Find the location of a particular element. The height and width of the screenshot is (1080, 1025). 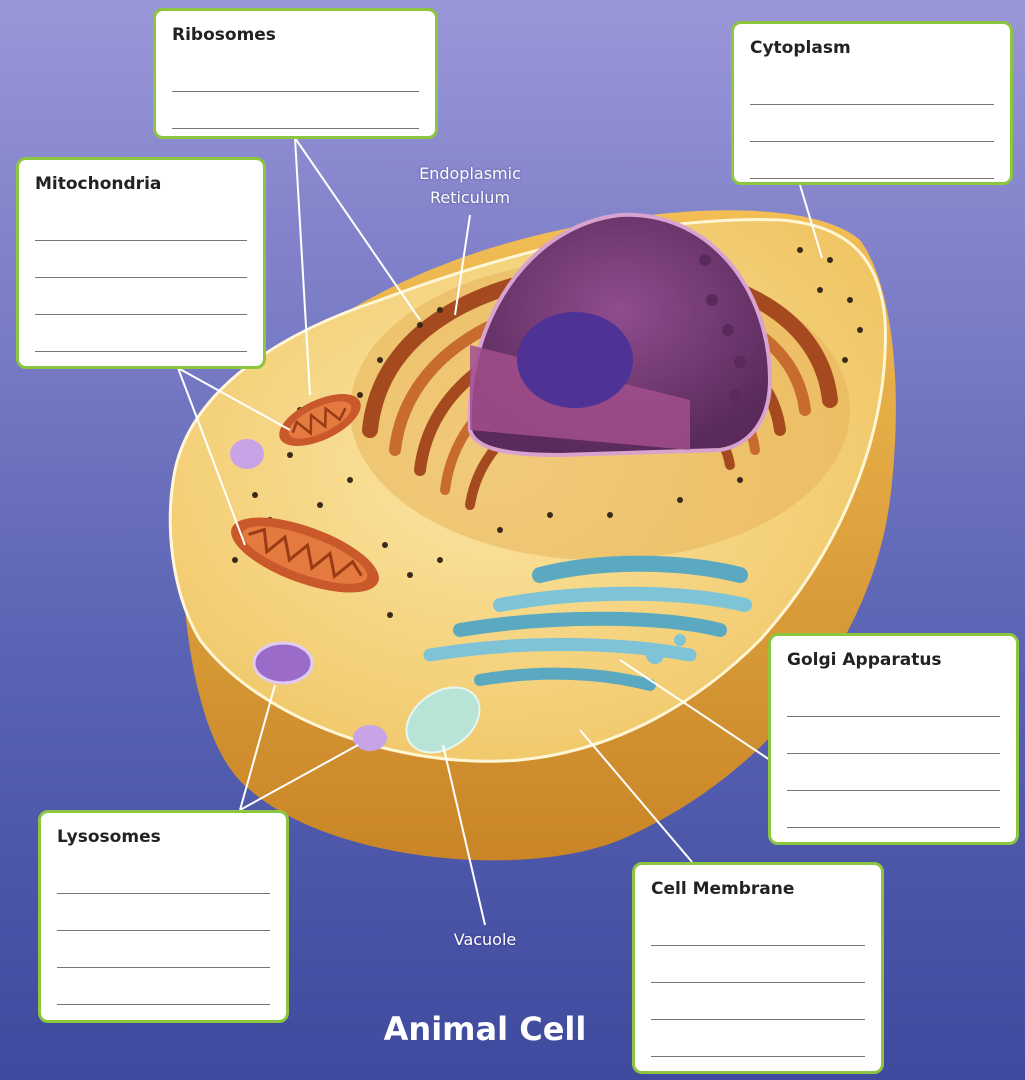

label-box-lysosomes: Lysosomes is located at coordinates (163, 916).